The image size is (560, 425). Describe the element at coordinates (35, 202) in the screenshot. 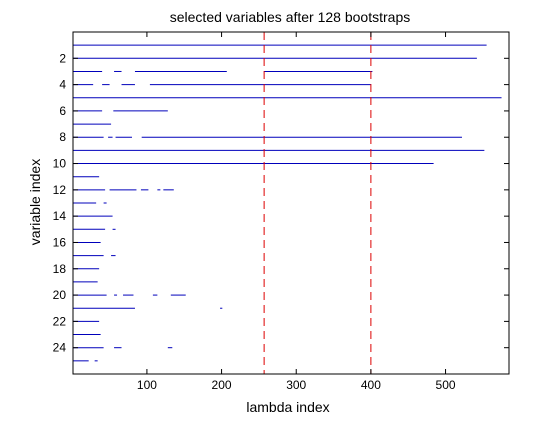

I see `y-axis-label: variable index` at that location.